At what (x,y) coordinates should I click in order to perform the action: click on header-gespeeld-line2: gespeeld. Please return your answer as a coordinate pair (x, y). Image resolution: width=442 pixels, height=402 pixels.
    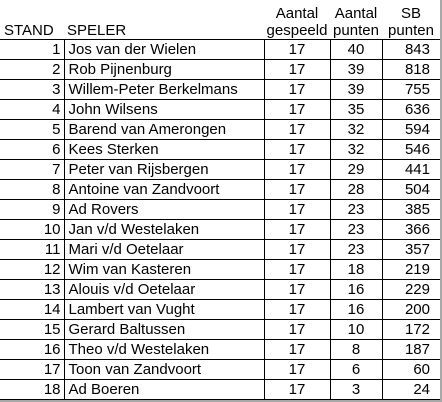
    Looking at the image, I should click on (297, 30).